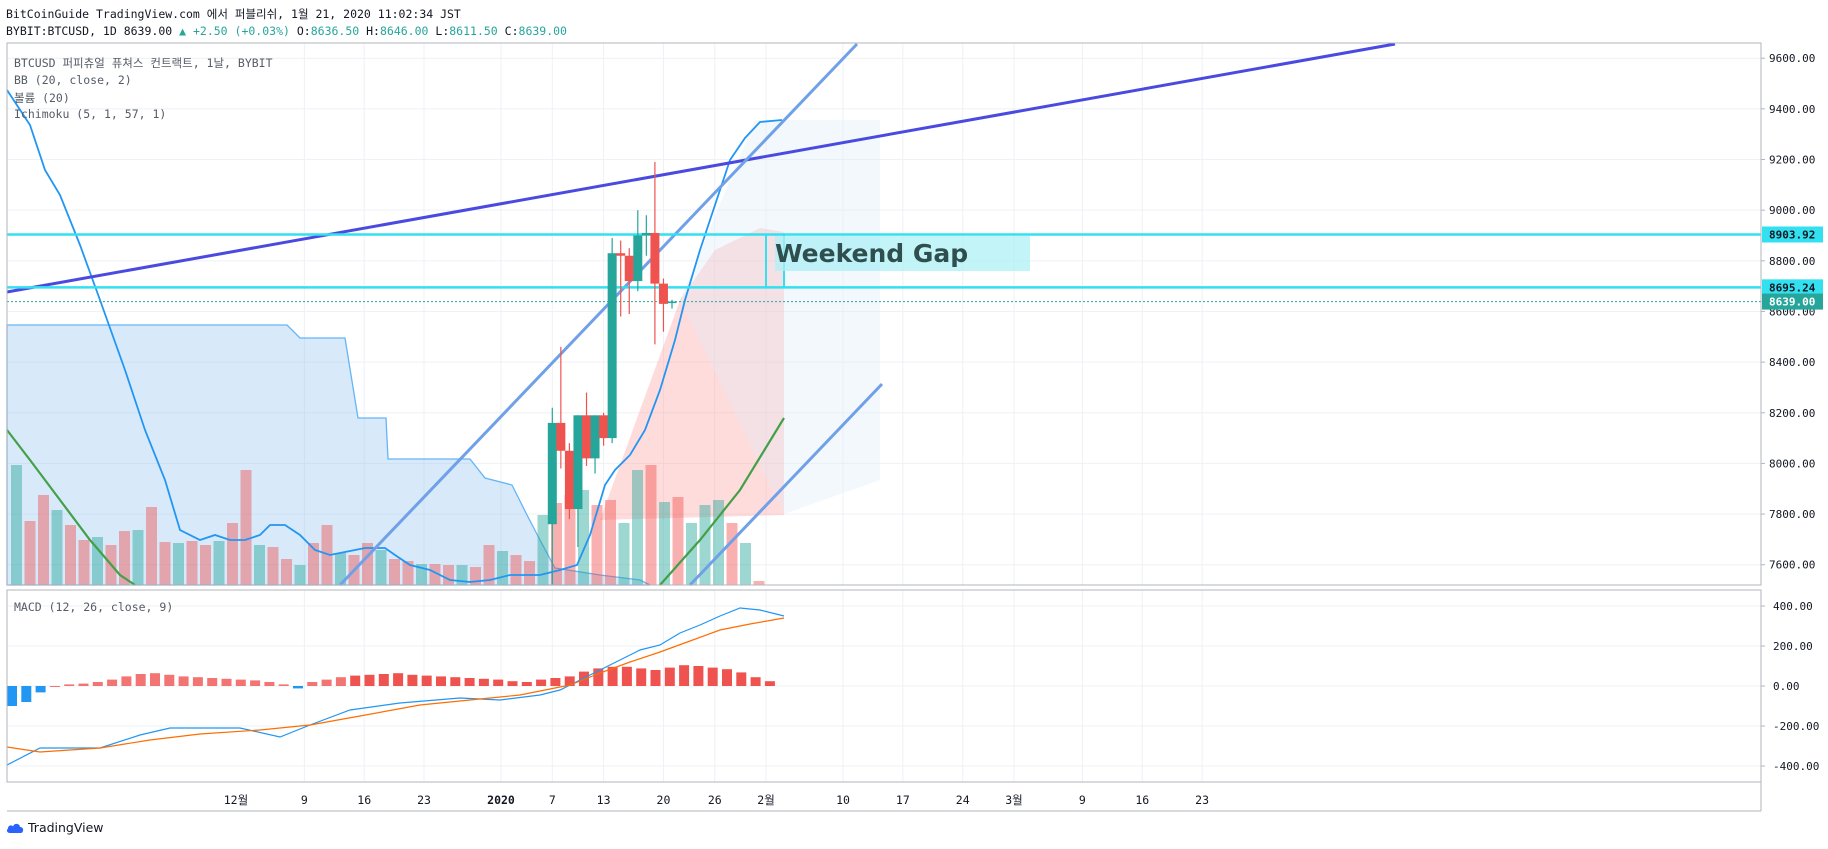 This screenshot has width=1828, height=849. What do you see at coordinates (1786, 686) in the screenshot?
I see `macd-tick-label: 0.00` at bounding box center [1786, 686].